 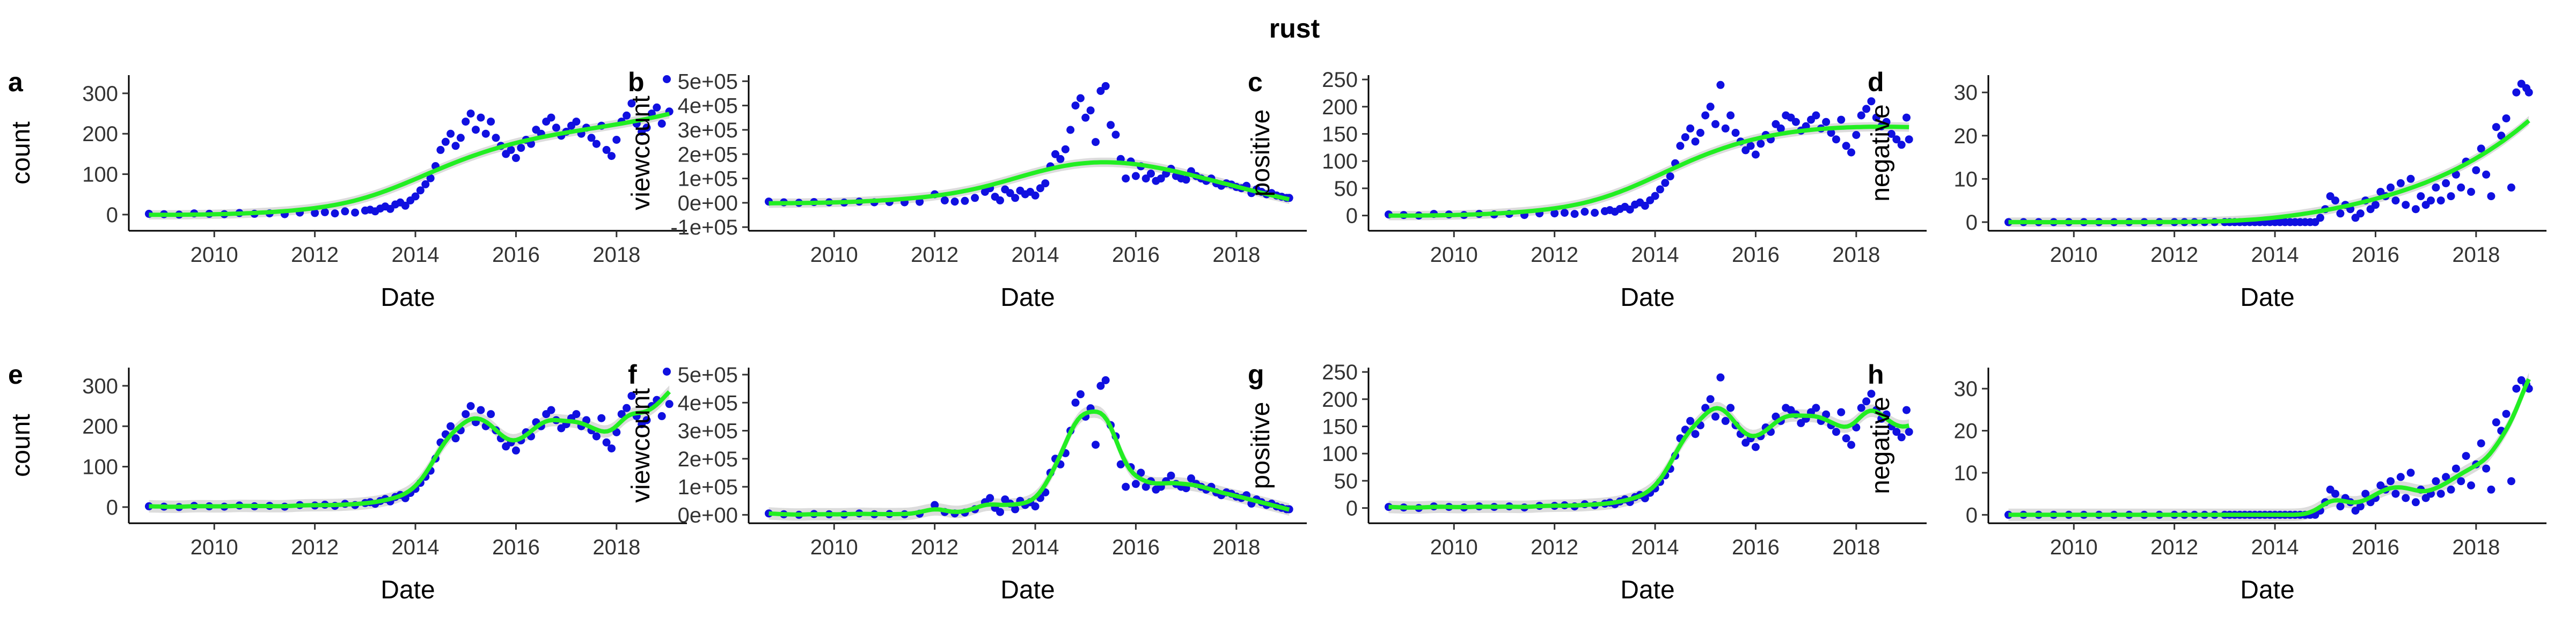 I want to click on x-axis-label: Date, so click(x=1647, y=590).